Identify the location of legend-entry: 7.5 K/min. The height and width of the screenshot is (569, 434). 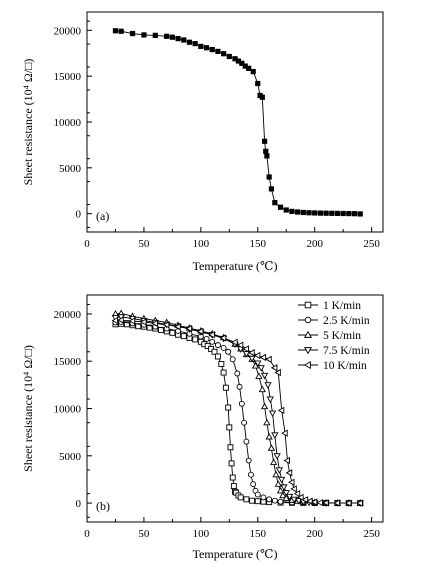
(334, 351).